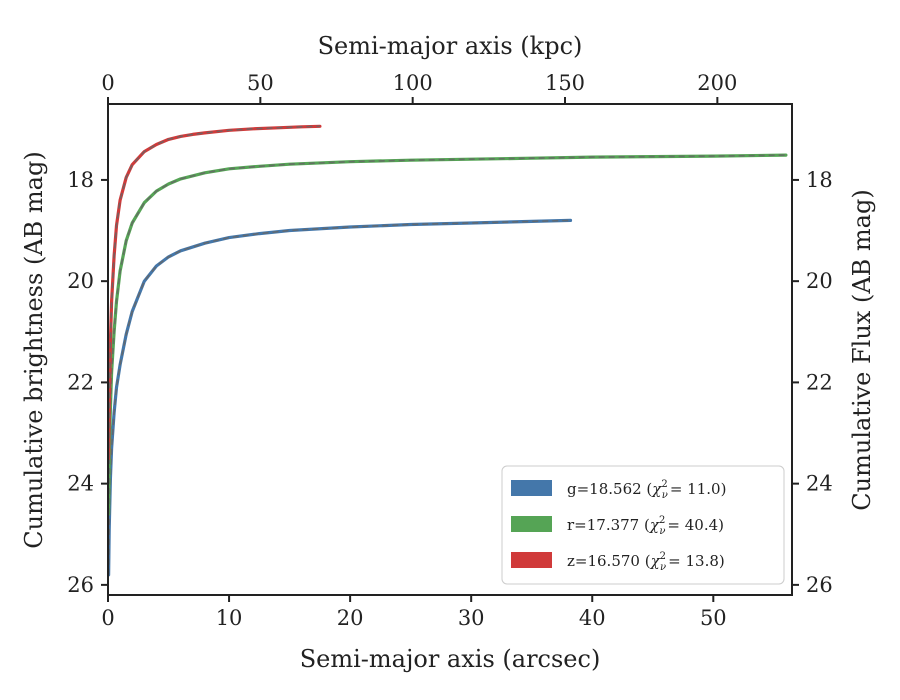  I want to click on legend-swatch-g, so click(531, 488).